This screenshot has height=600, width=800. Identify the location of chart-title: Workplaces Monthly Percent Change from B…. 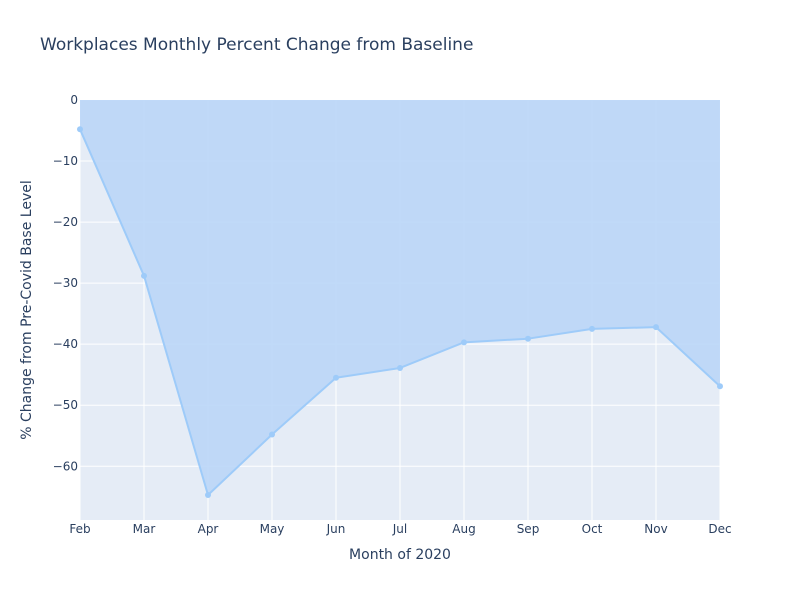
(256, 45).